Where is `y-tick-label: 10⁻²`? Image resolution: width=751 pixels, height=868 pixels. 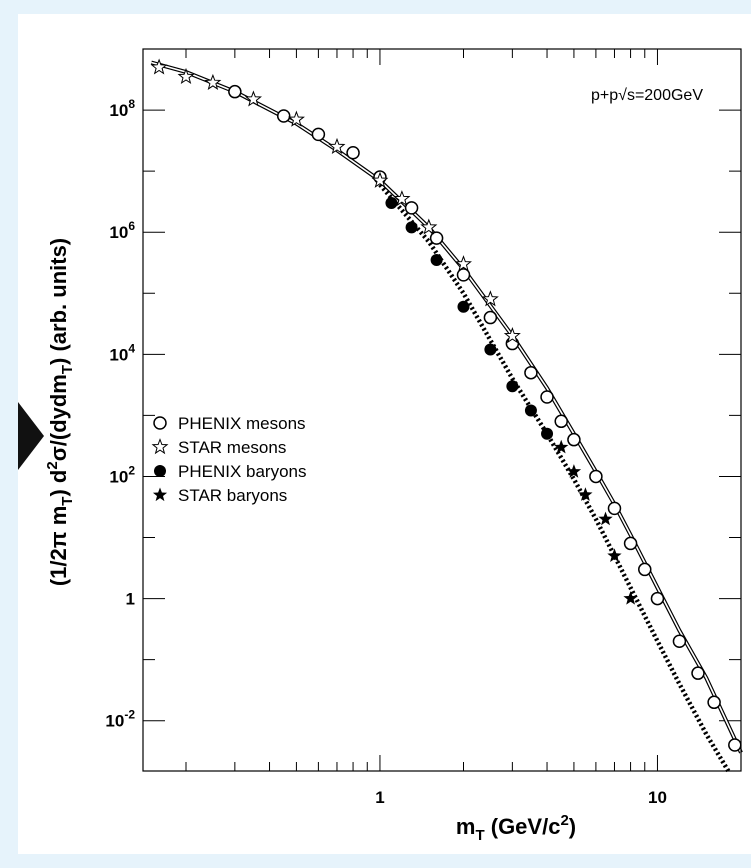
y-tick-label: 10⁻² is located at coordinates (120, 719).